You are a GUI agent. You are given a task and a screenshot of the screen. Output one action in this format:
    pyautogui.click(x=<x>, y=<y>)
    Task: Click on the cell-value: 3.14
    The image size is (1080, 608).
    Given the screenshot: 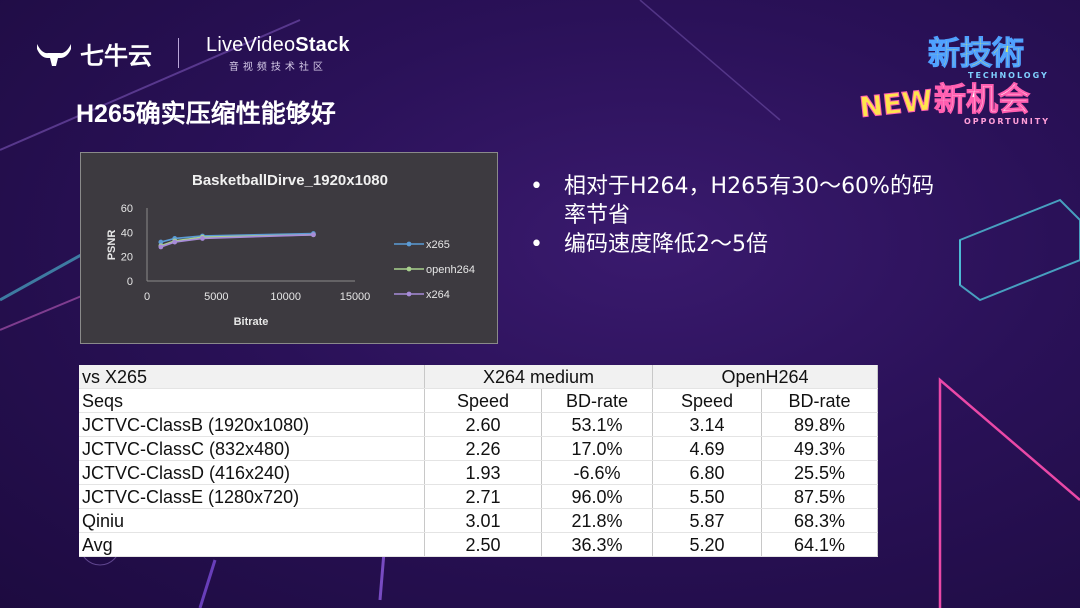 What is the action you would take?
    pyautogui.click(x=707, y=424)
    